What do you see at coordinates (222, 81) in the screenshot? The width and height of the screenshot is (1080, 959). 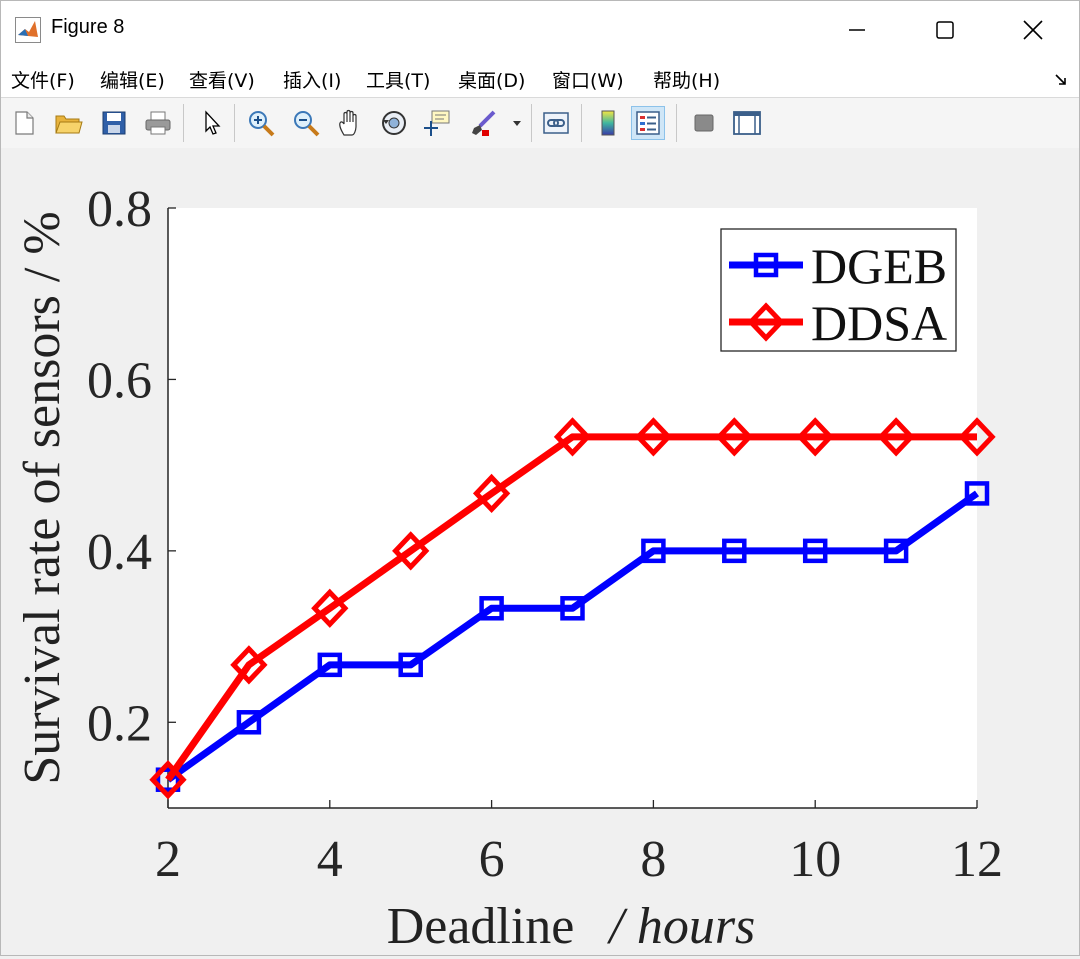 I see `menu-view: 查看(V)` at bounding box center [222, 81].